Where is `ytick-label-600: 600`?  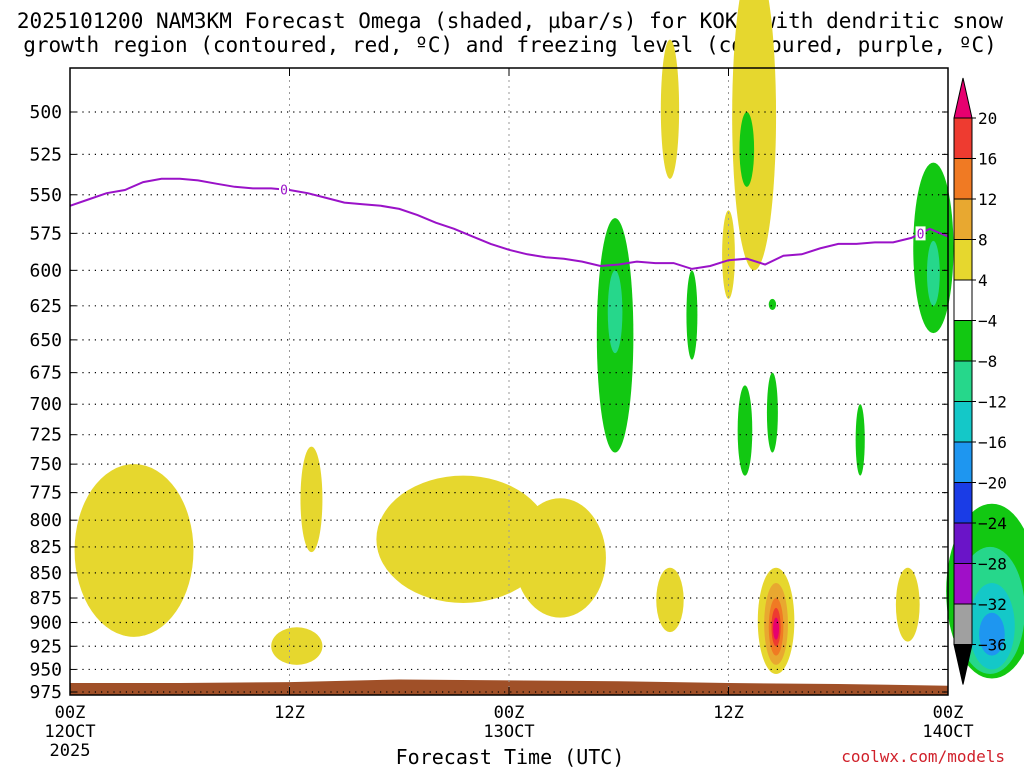
ytick-label-600: 600 is located at coordinates (45, 270).